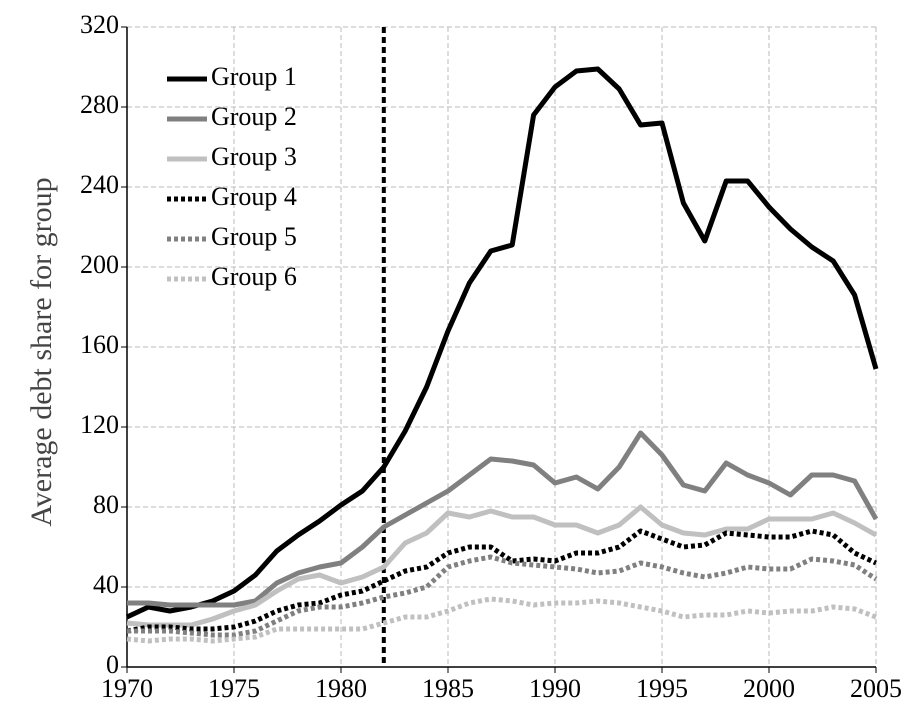  I want to click on legend-label: Group 2, so click(254, 116).